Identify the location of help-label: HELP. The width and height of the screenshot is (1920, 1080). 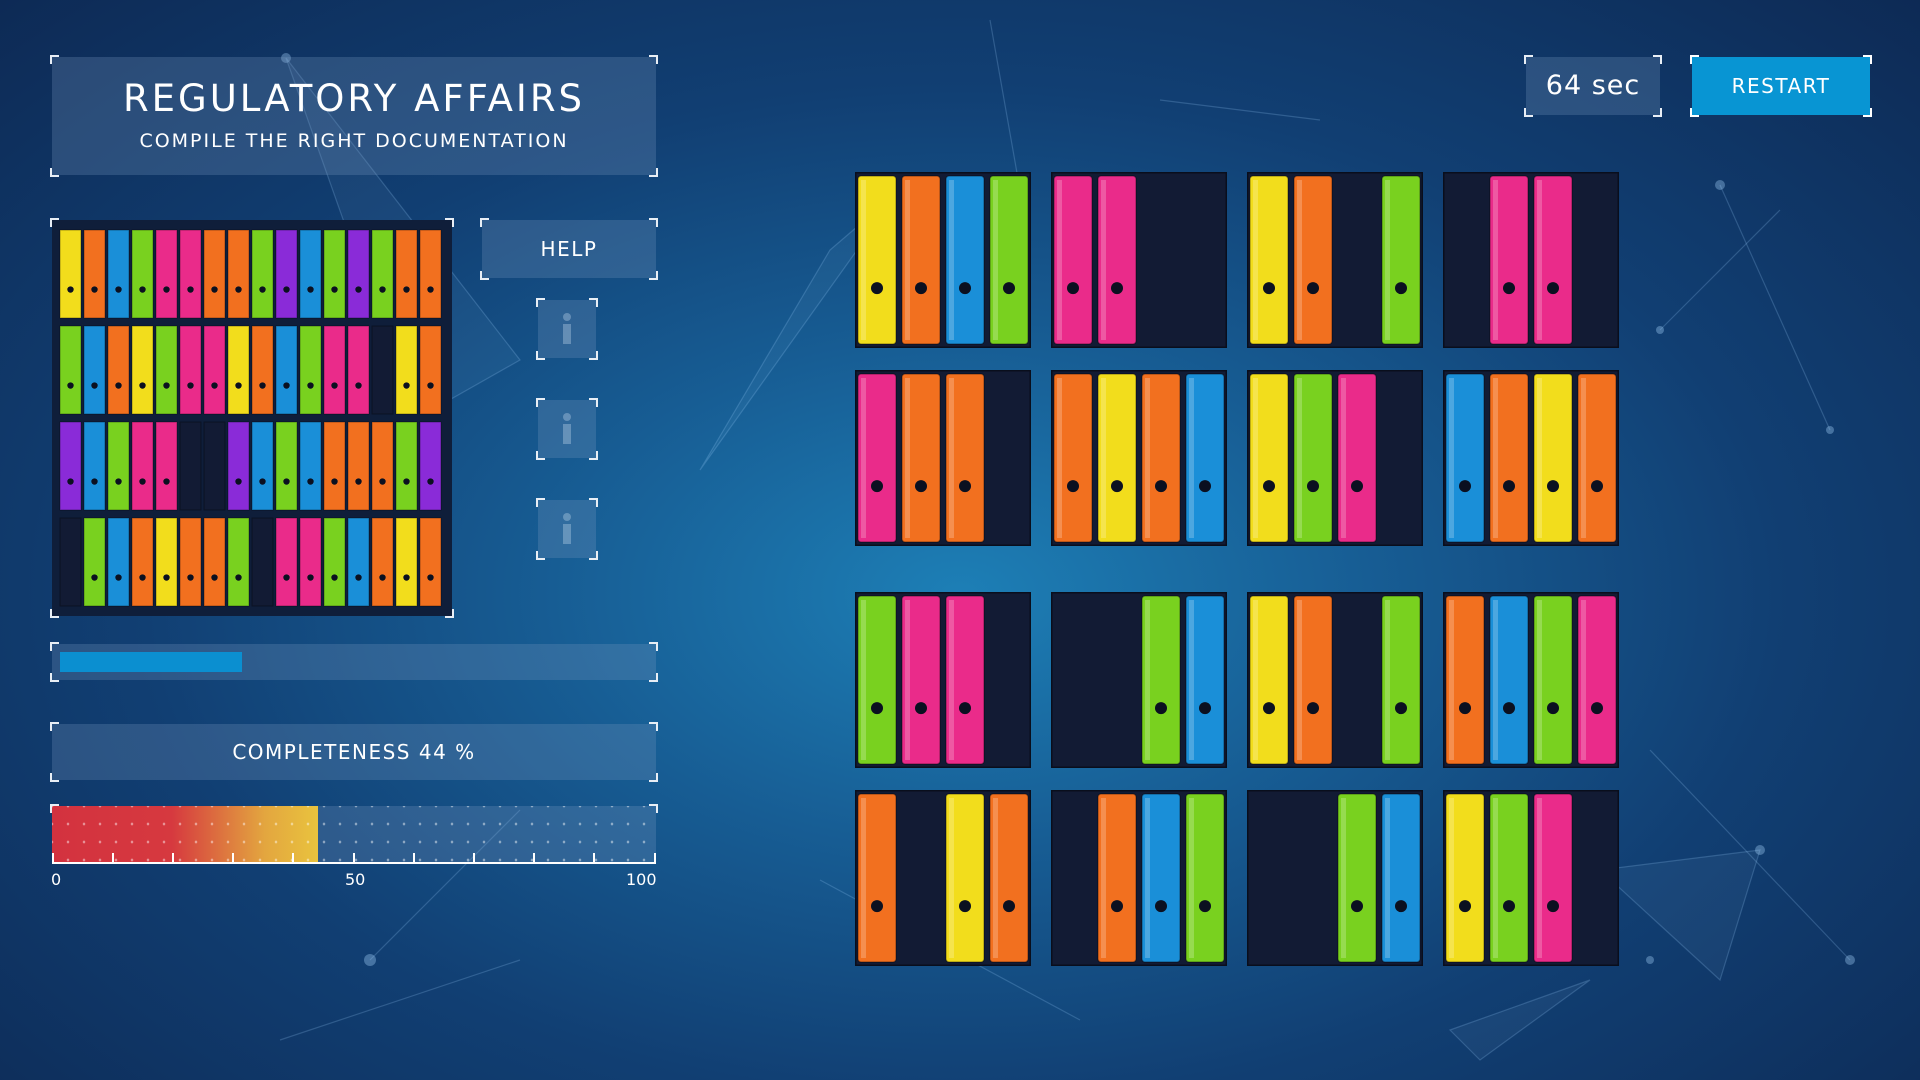
(569, 249).